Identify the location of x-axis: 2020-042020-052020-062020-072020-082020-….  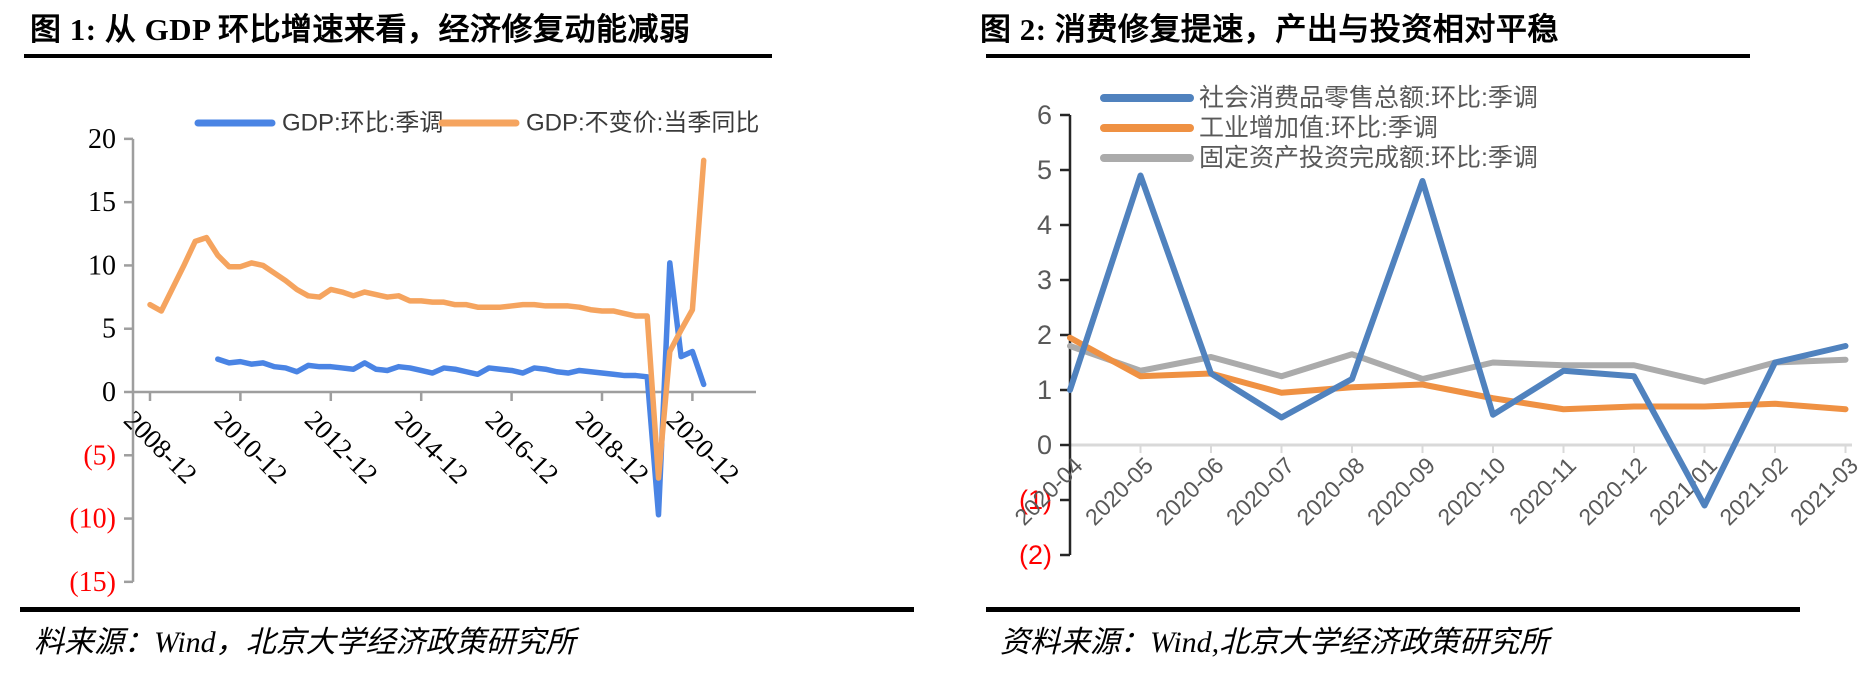
(1436, 491).